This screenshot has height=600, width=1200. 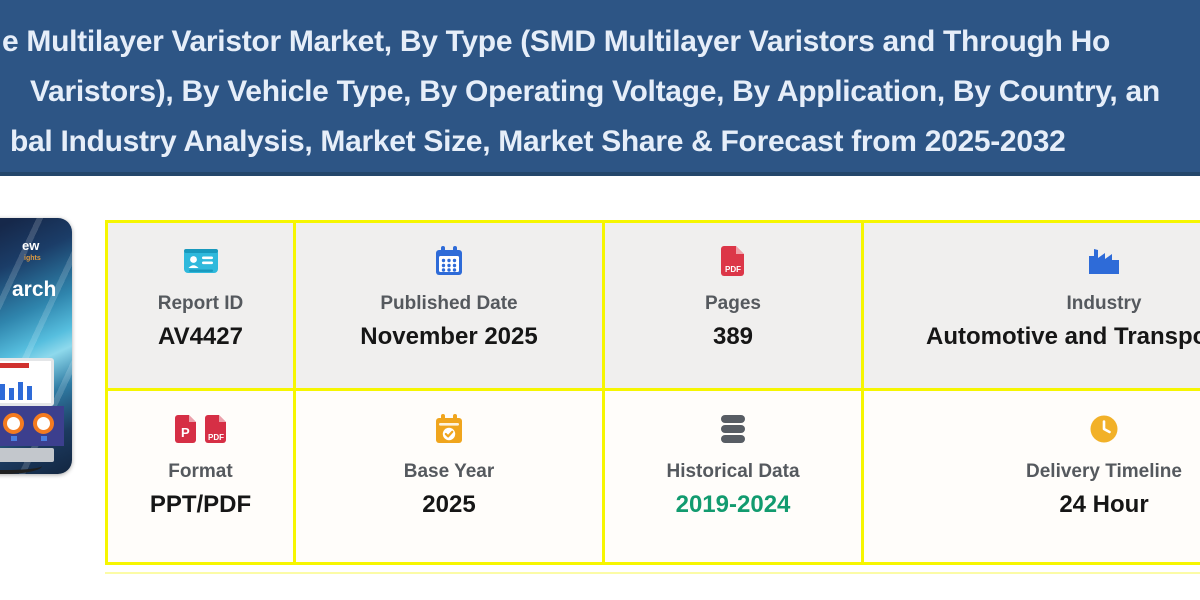 What do you see at coordinates (733, 429) in the screenshot?
I see `database-icon` at bounding box center [733, 429].